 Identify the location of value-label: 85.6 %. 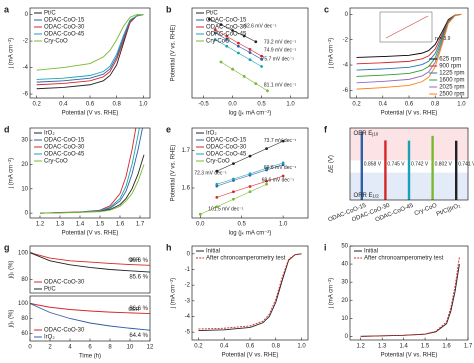
(138, 278).